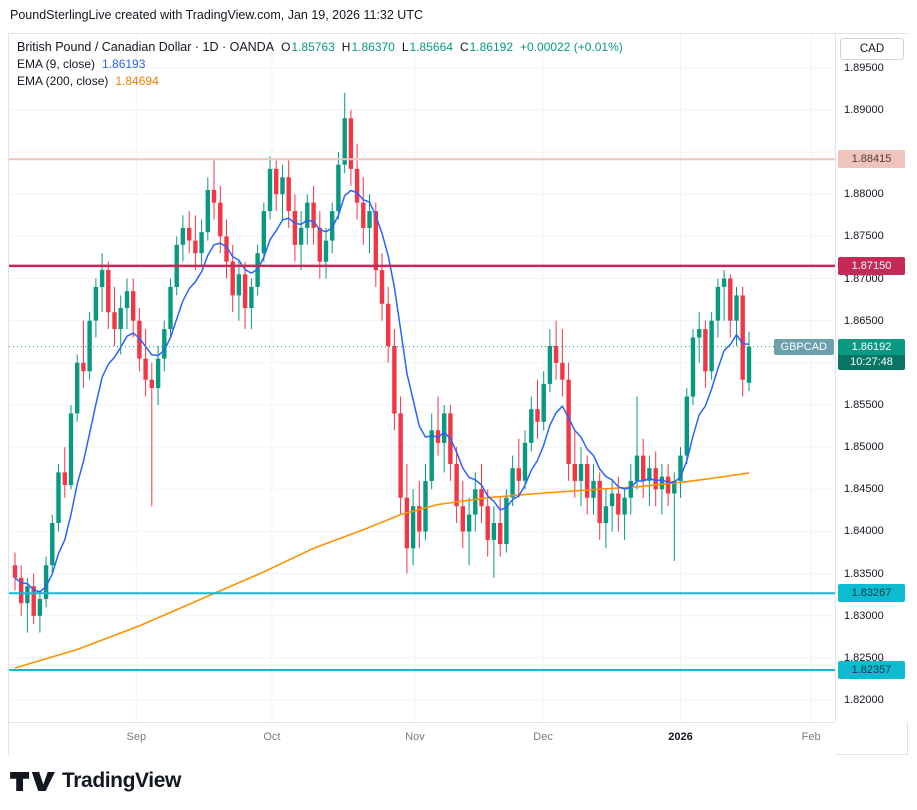  Describe the element at coordinates (680, 737) in the screenshot. I see `time-axis-label: 2026` at that location.